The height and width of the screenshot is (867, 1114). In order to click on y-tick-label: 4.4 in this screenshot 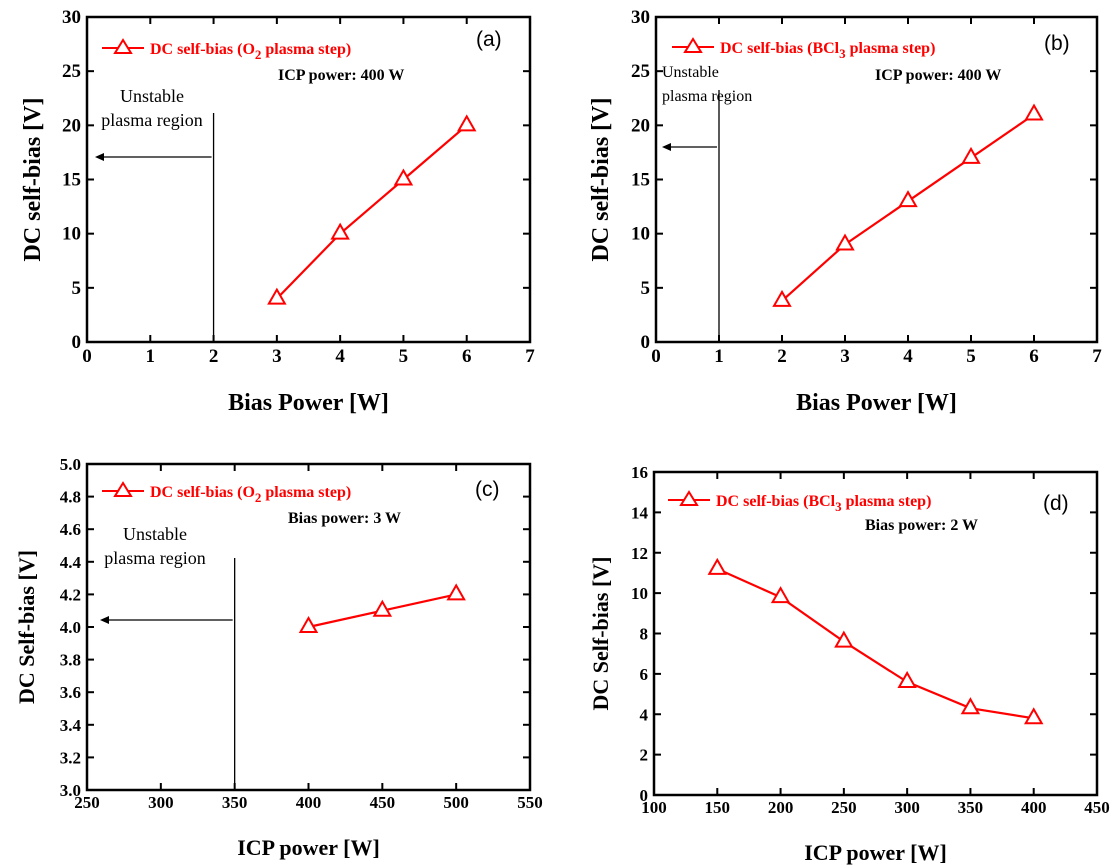, I will do `click(71, 562)`.